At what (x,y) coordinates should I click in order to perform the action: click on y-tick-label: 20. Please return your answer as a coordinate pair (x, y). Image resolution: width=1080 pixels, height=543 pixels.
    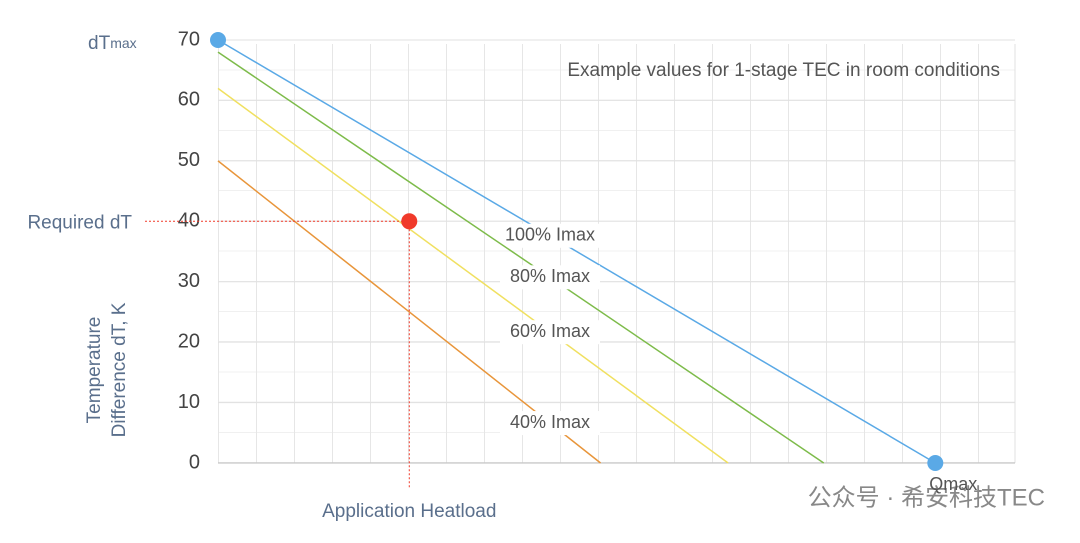
    Looking at the image, I should click on (189, 341).